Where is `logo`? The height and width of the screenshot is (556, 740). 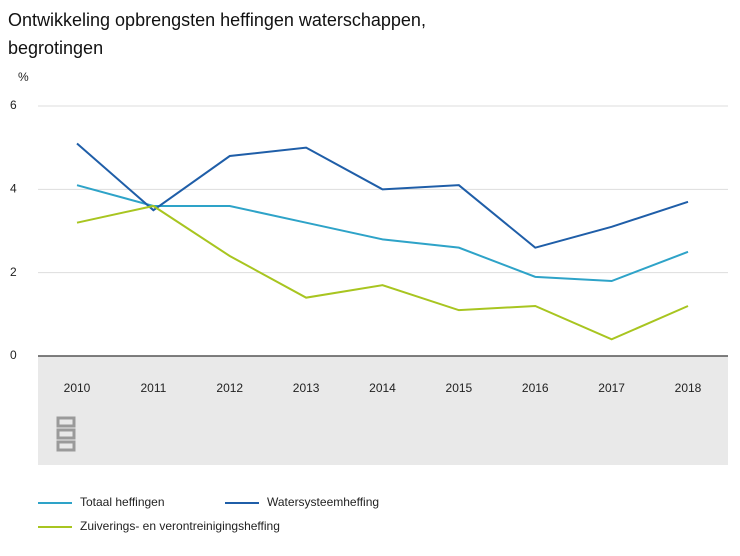 logo is located at coordinates (66, 434).